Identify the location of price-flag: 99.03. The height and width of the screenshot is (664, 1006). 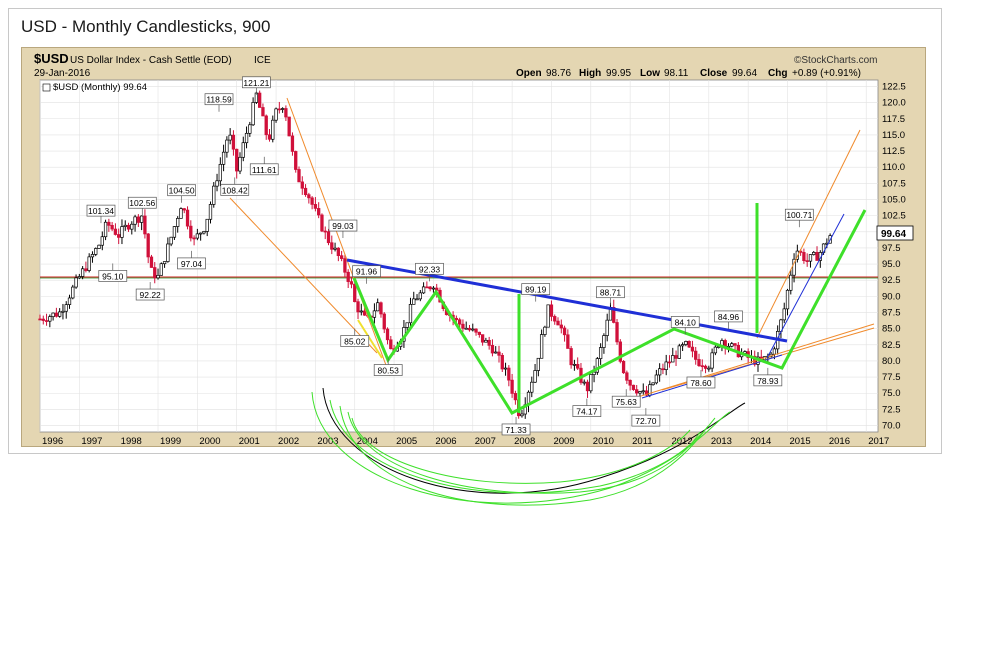
(343, 229).